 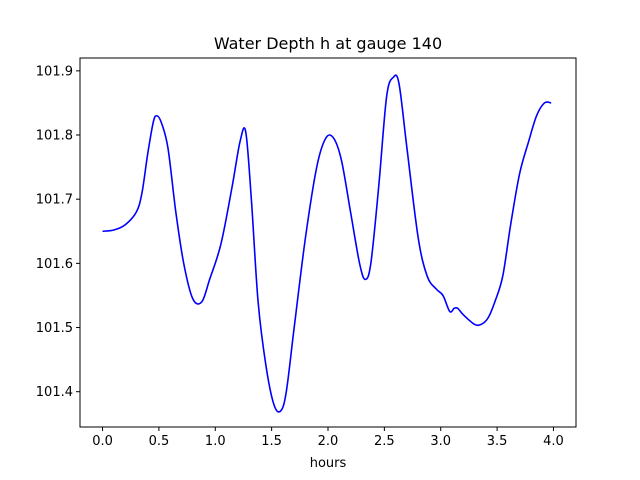 I want to click on y-tick-label: 101.5, so click(x=54, y=328).